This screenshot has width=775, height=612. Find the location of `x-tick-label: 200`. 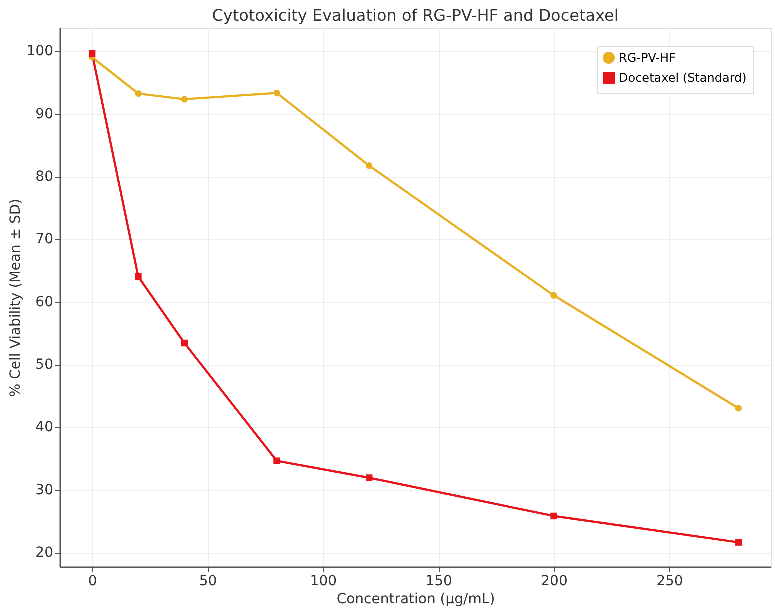

x-tick-label: 200 is located at coordinates (554, 582).